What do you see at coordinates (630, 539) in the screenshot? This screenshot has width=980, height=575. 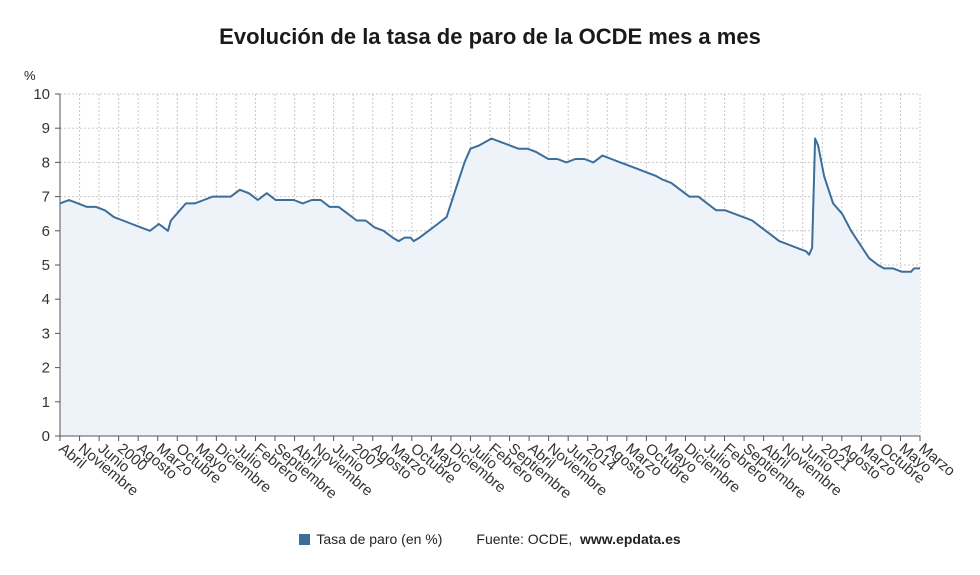 I see `source-site: www.epdata.es` at bounding box center [630, 539].